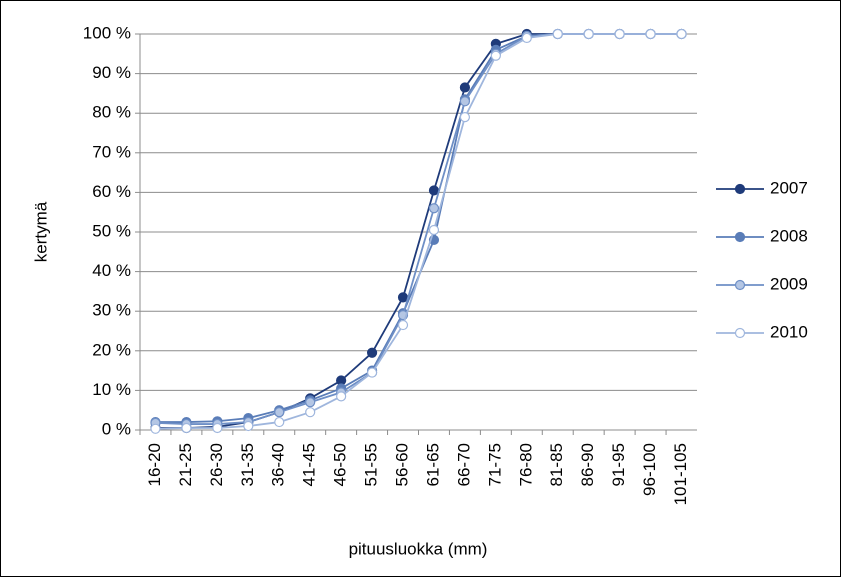 The image size is (841, 582). Describe the element at coordinates (154, 464) in the screenshot. I see `x-tick-label: 16-20` at that location.